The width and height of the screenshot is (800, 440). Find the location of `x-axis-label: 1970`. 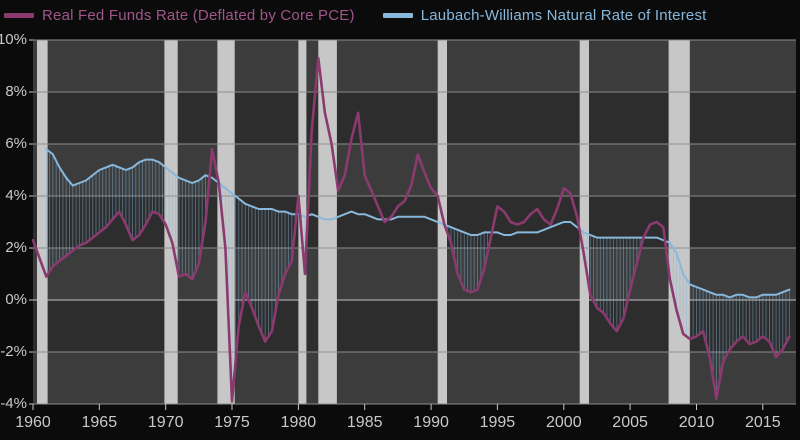

x-axis-label: 1970 is located at coordinates (166, 422).